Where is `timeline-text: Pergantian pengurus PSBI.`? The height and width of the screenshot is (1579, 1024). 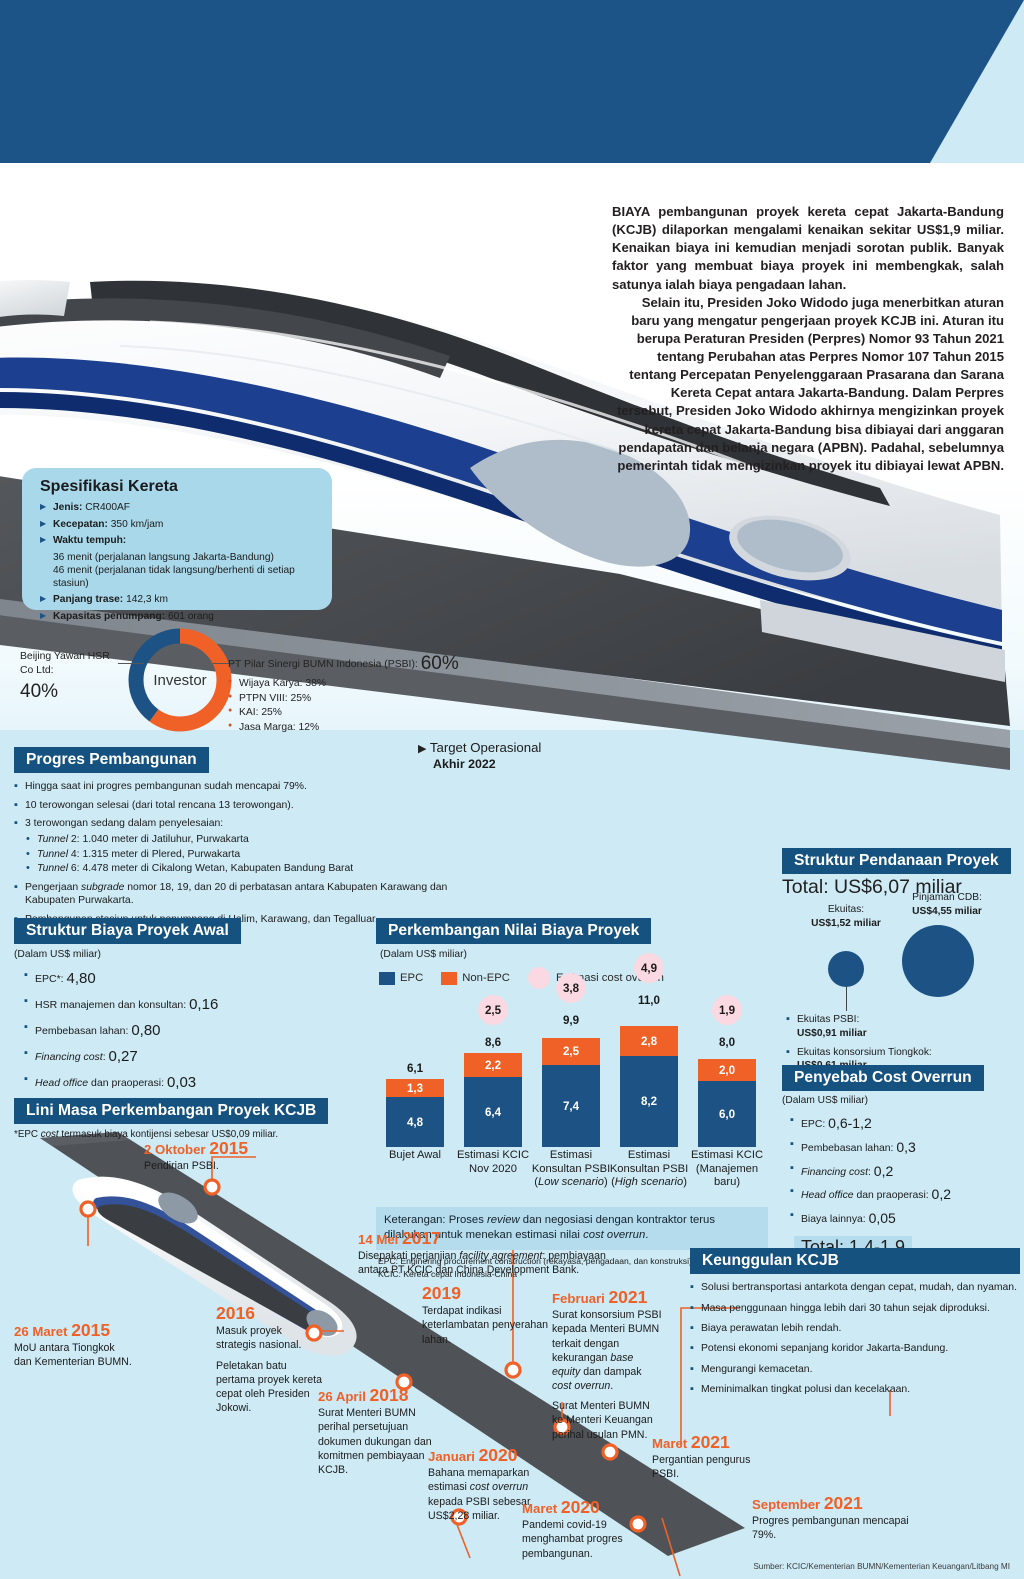 timeline-text: Pergantian pengurus PSBI. is located at coordinates (701, 1467).